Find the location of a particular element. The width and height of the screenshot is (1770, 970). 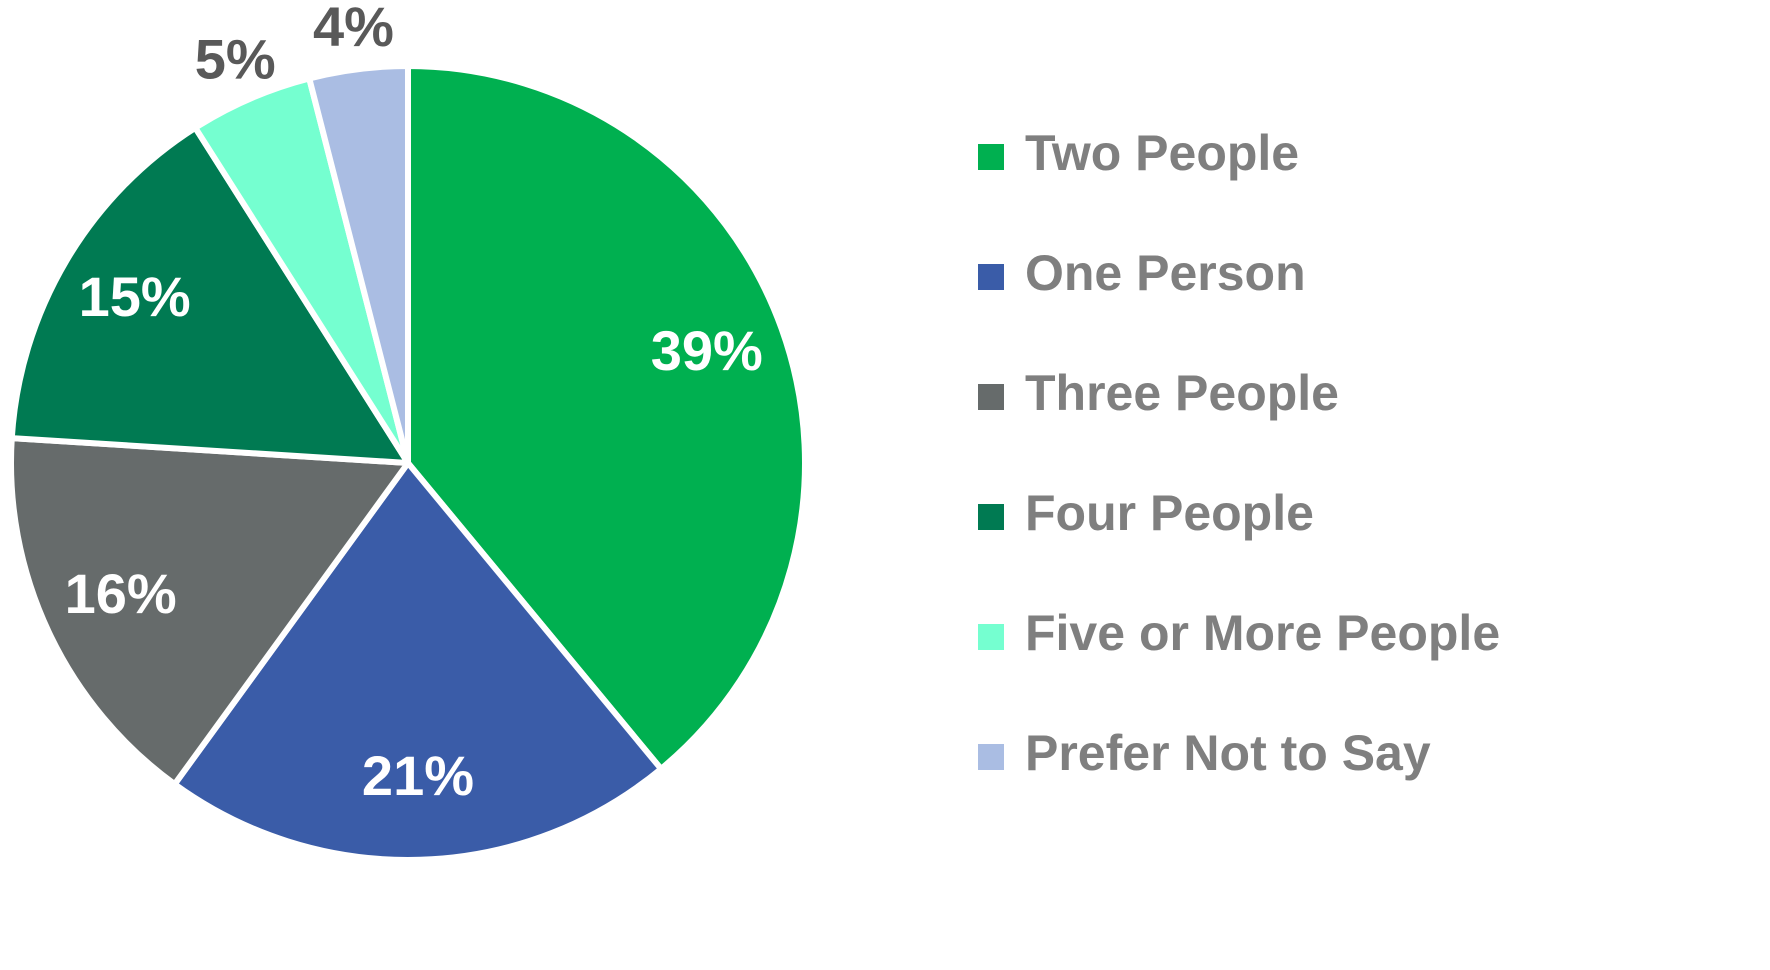

legend-label: Three People is located at coordinates (1182, 393).